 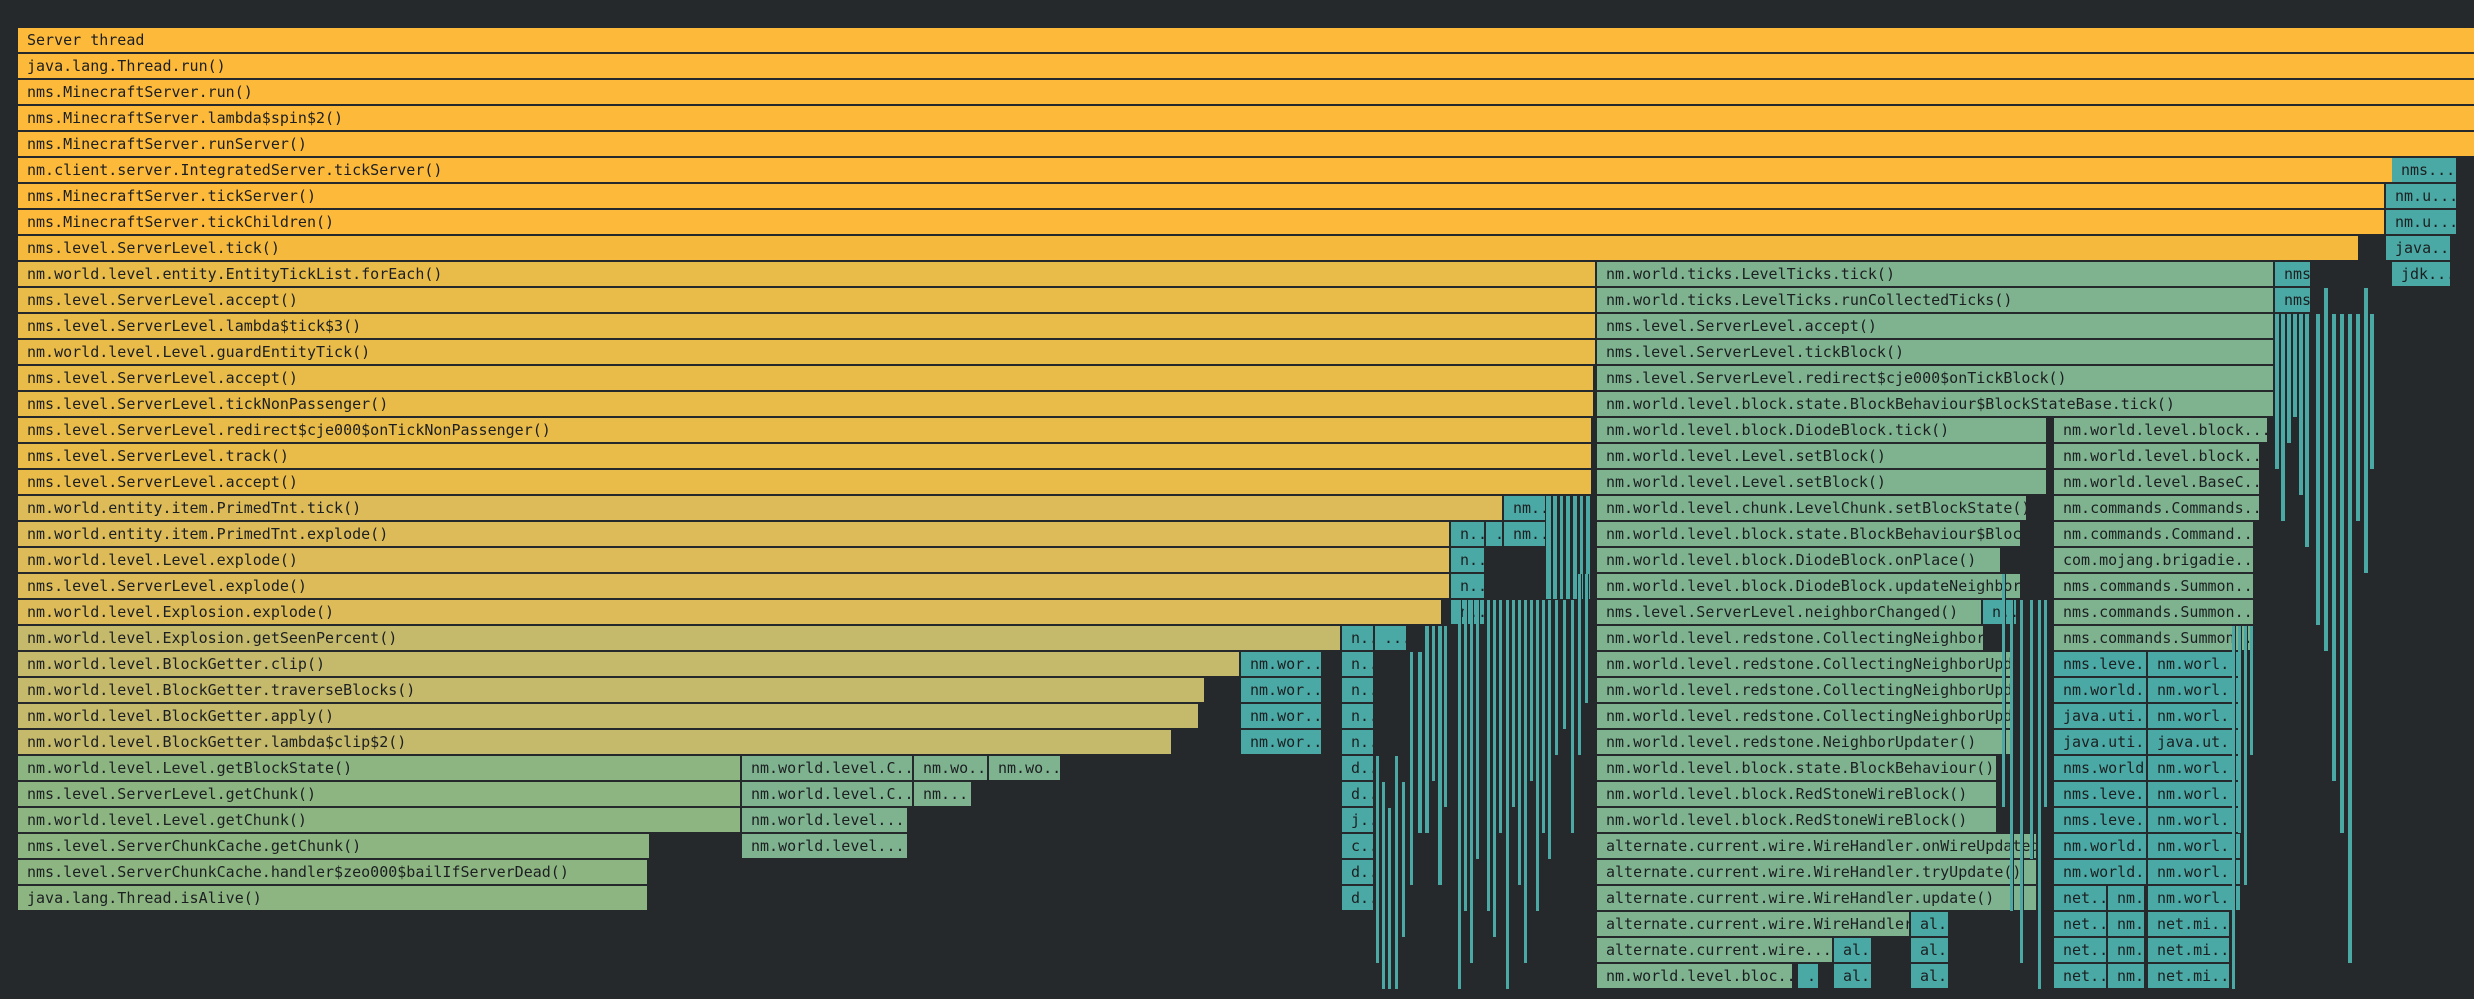 What do you see at coordinates (1822, 430) in the screenshot?
I see `flame-frame: nm.world.level.block.DiodeBlock.tick()` at bounding box center [1822, 430].